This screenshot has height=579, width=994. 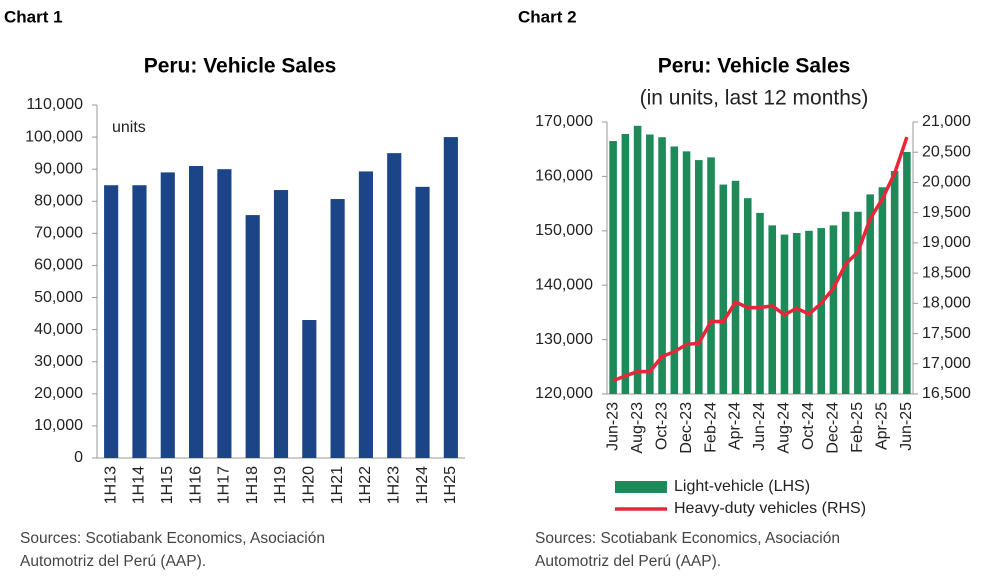 What do you see at coordinates (946, 121) in the screenshot?
I see `y2-tick-label: 21,000` at bounding box center [946, 121].